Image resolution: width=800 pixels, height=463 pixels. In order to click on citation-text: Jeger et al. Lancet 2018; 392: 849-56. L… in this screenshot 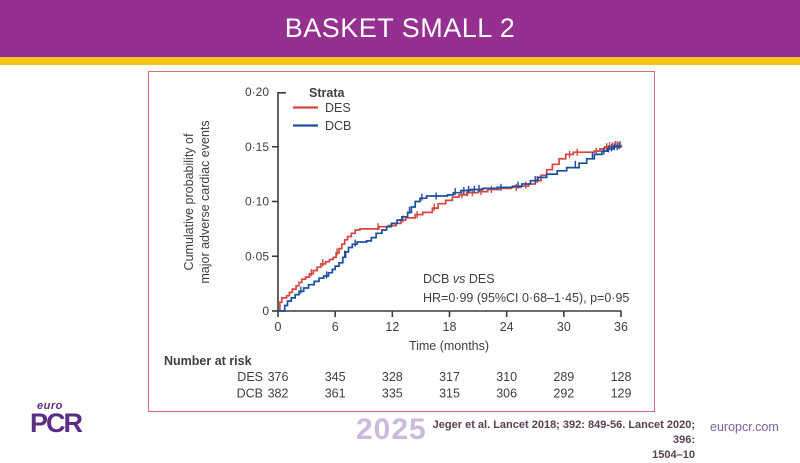, I will do `click(560, 440)`.